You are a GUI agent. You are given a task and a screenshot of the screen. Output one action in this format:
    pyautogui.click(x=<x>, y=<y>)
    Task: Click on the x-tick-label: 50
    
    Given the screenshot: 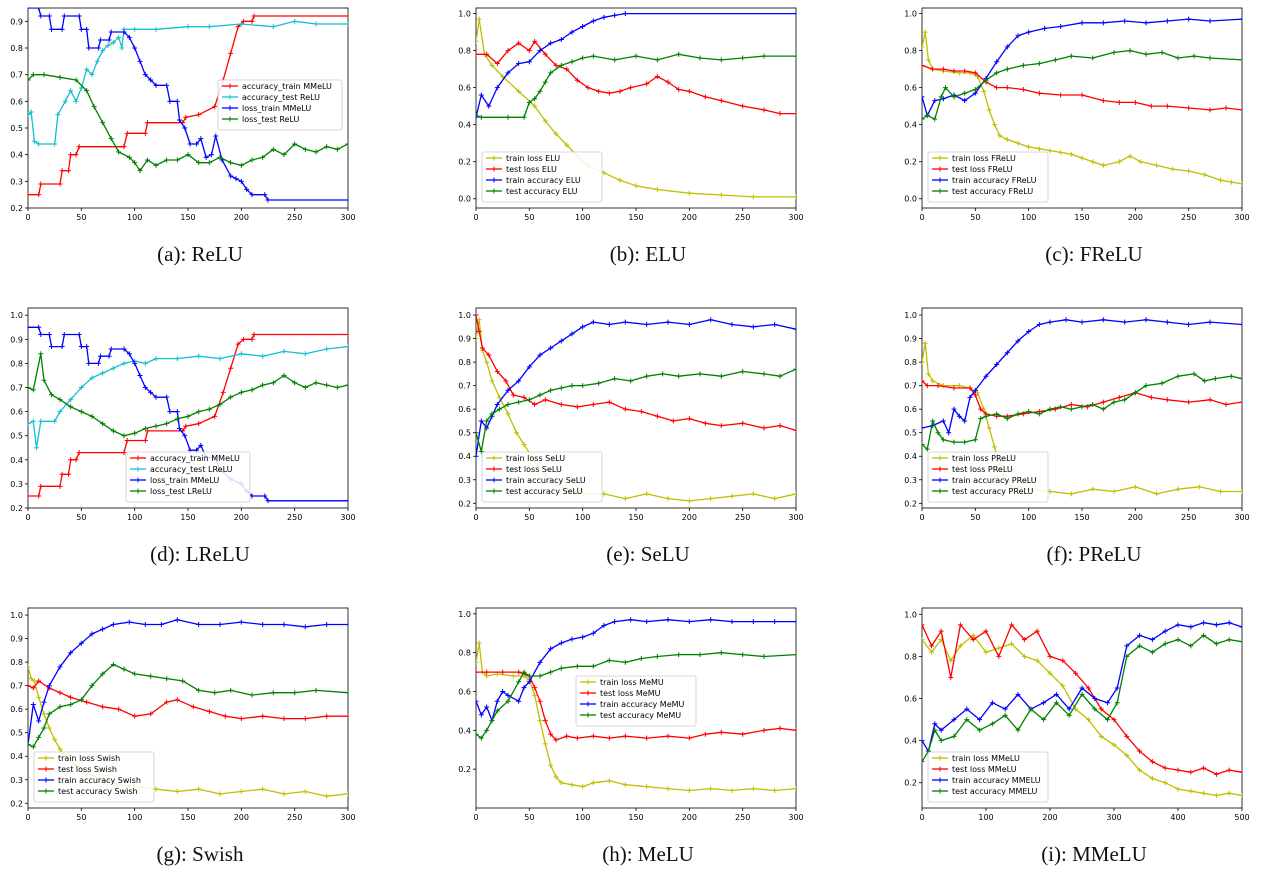 What is the action you would take?
    pyautogui.click(x=529, y=517)
    